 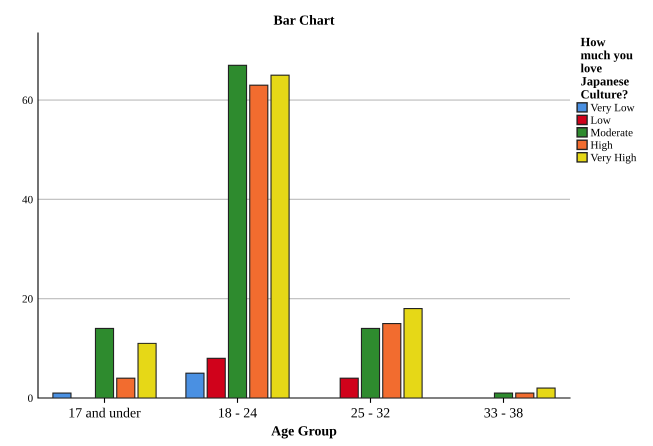 What do you see at coordinates (606, 68) in the screenshot?
I see `legend-title: How much you love Japanese Culture?` at bounding box center [606, 68].